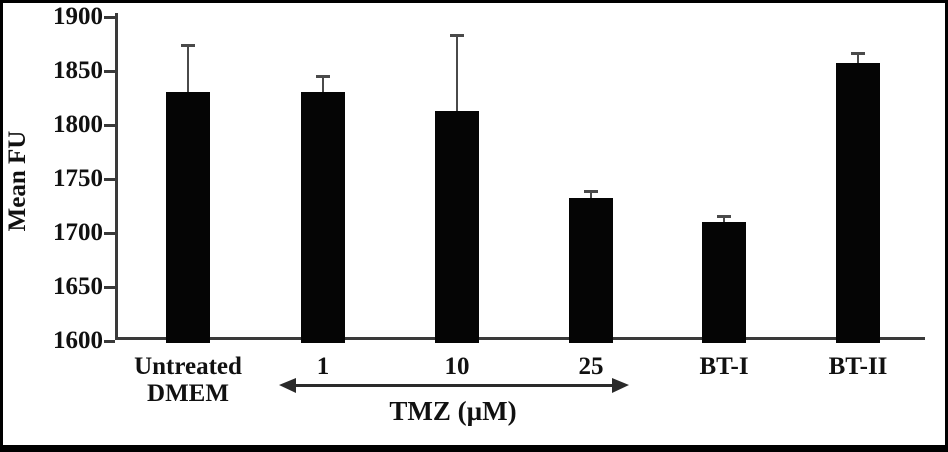 The height and width of the screenshot is (452, 948). I want to click on x-tick-label: 25, so click(591, 366).